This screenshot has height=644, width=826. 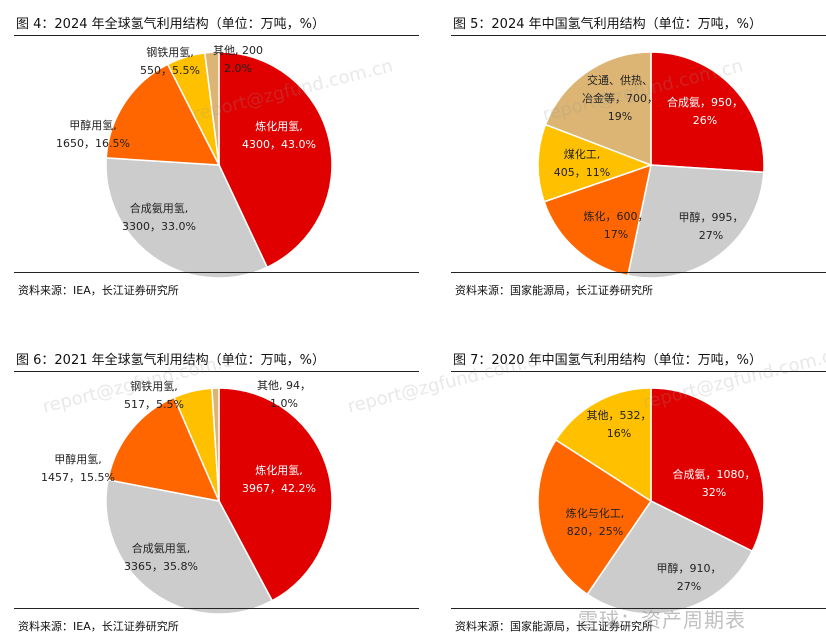 What do you see at coordinates (595, 522) in the screenshot?
I see `pie-slice-label: 炼化与化工, 820，25%` at bounding box center [595, 522].